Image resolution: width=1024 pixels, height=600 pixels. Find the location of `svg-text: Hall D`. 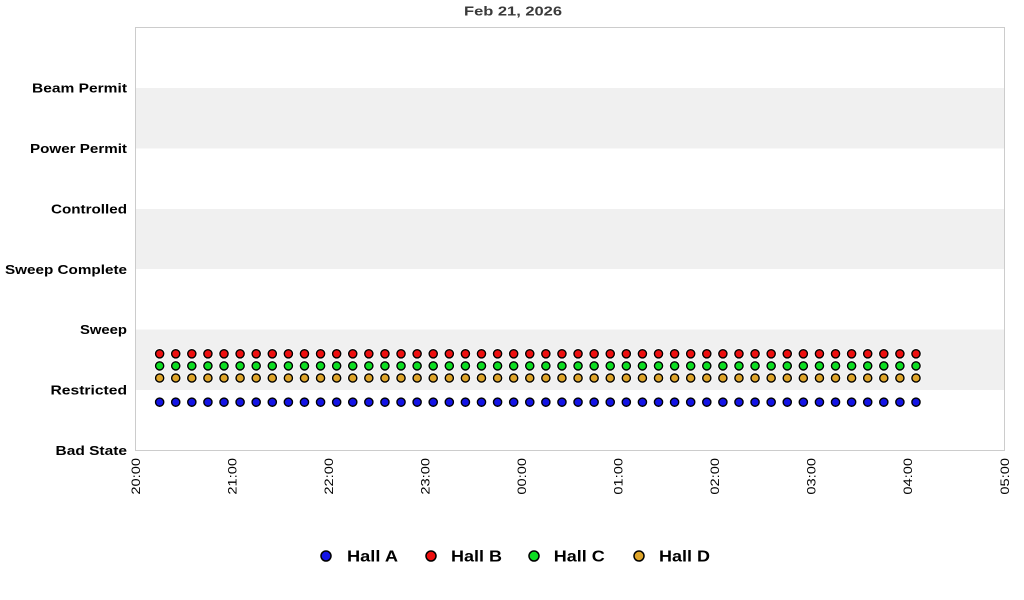

svg-text: Hall D is located at coordinates (684, 557).